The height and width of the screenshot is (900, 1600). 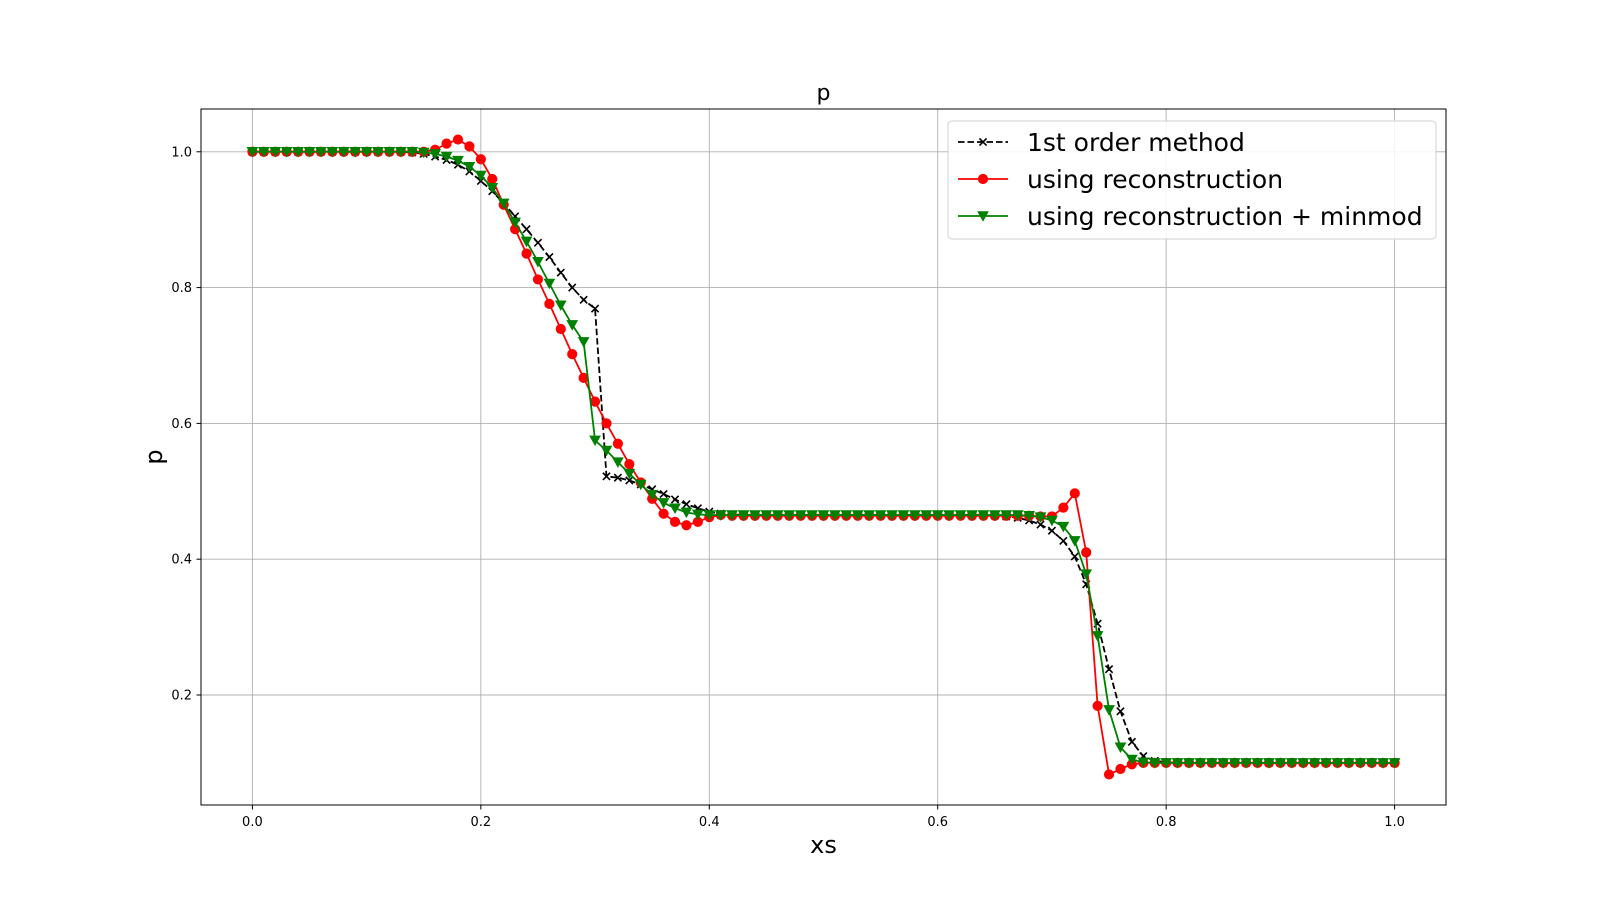 What do you see at coordinates (1155, 179) in the screenshot?
I see `legend-label: using reconstruction` at bounding box center [1155, 179].